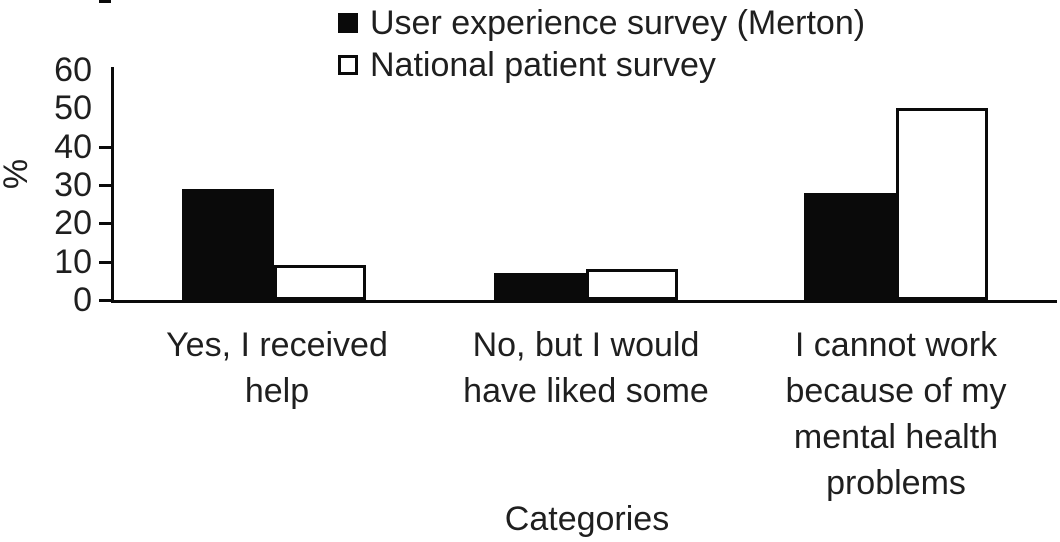 Image resolution: width=1060 pixels, height=542 pixels. What do you see at coordinates (17, 174) in the screenshot?
I see `y-axis-label: %` at bounding box center [17, 174].